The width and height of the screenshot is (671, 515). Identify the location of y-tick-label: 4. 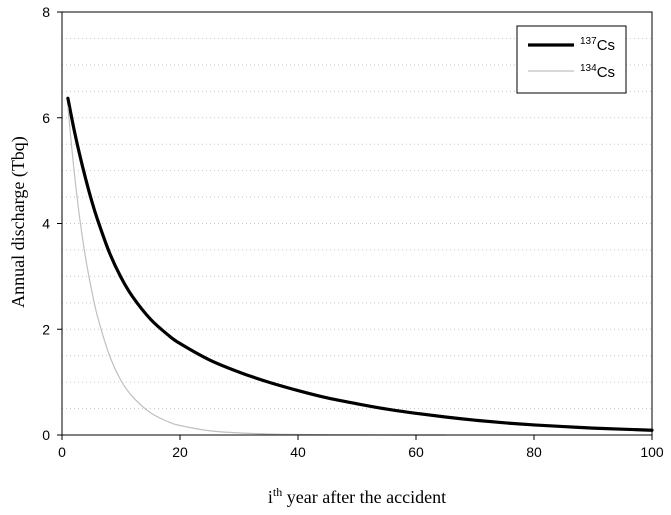
(46, 224).